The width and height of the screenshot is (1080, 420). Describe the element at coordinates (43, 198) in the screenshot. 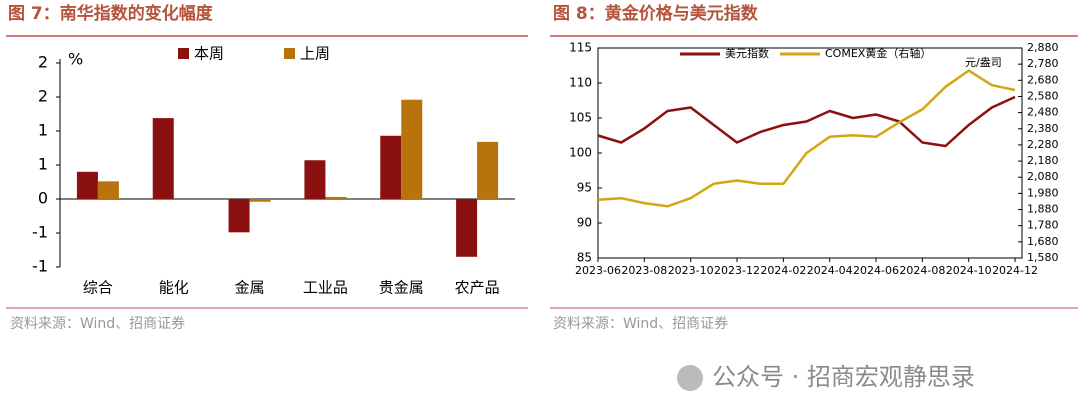

I see `y-tick-label: 0` at that location.